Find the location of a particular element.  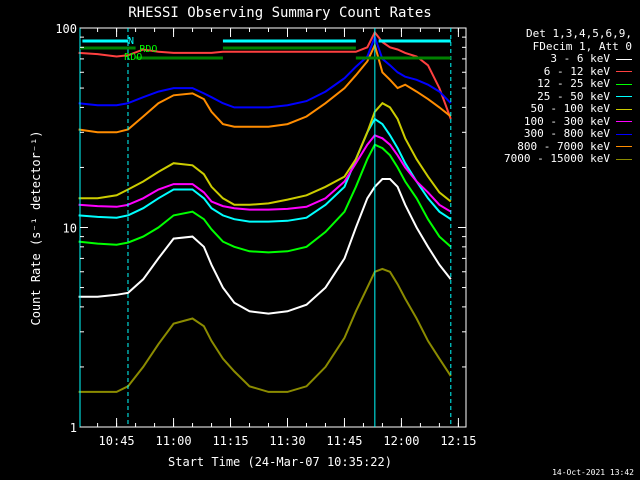

chart-title: RHESSI Observing Summary Count Rates is located at coordinates (279, 13).